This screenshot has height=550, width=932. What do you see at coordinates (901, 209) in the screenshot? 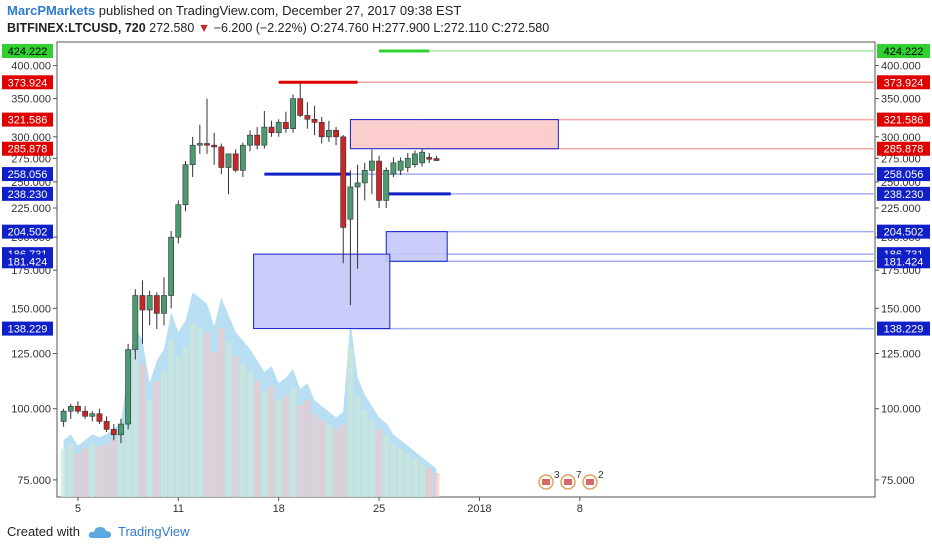
I see `y-tick-label-right: 225.000` at bounding box center [901, 209].